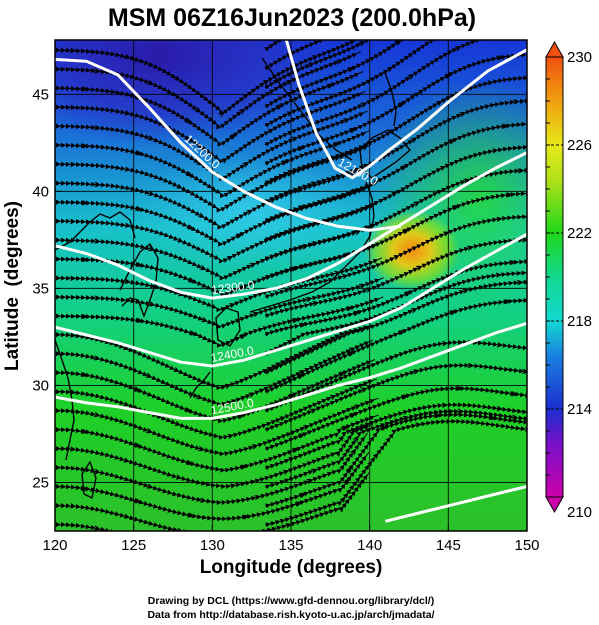 Image resolution: width=599 pixels, height=625 pixels. What do you see at coordinates (554, 505) in the screenshot?
I see `colorbar-bottom-cap` at bounding box center [554, 505].